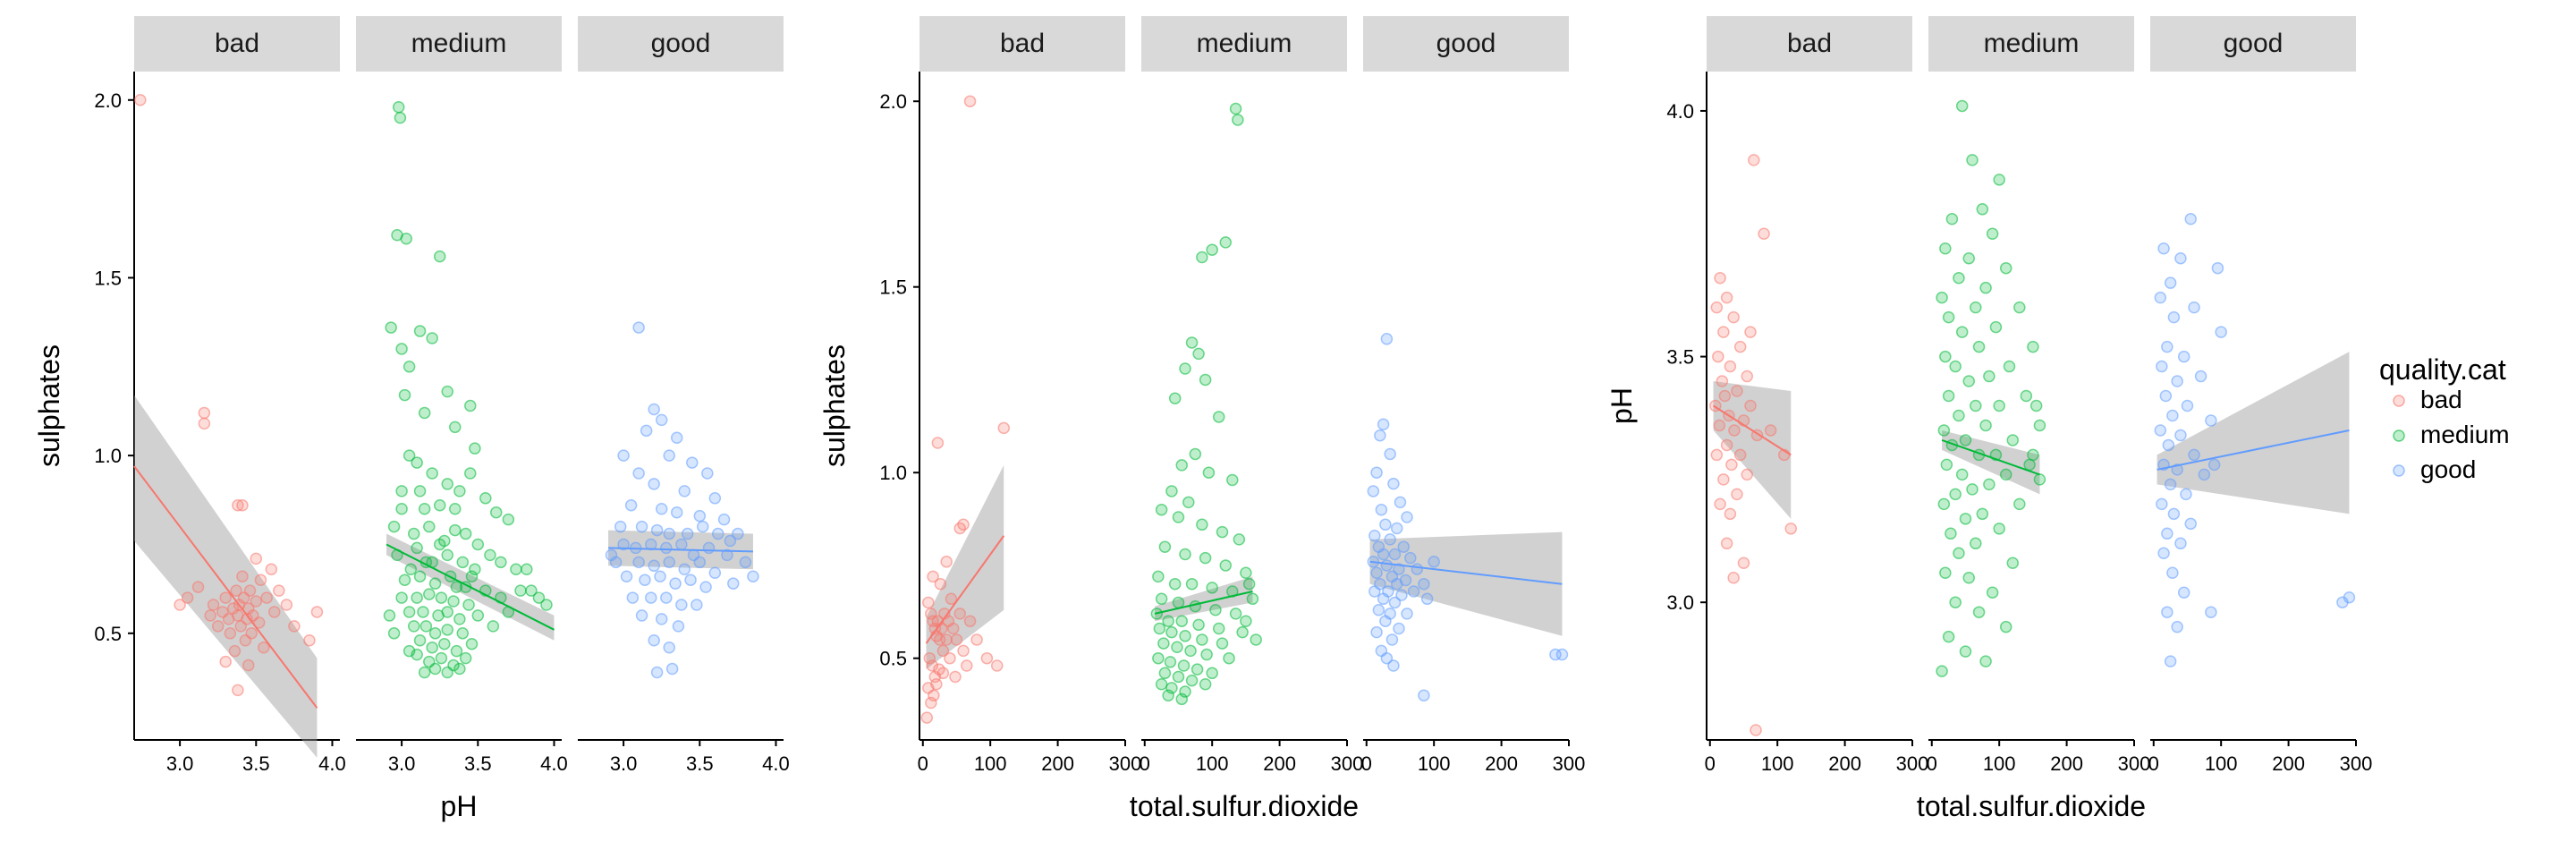 Image resolution: width=2576 pixels, height=850 pixels. I want to click on legend-items: bad medium good, so click(2451, 434).